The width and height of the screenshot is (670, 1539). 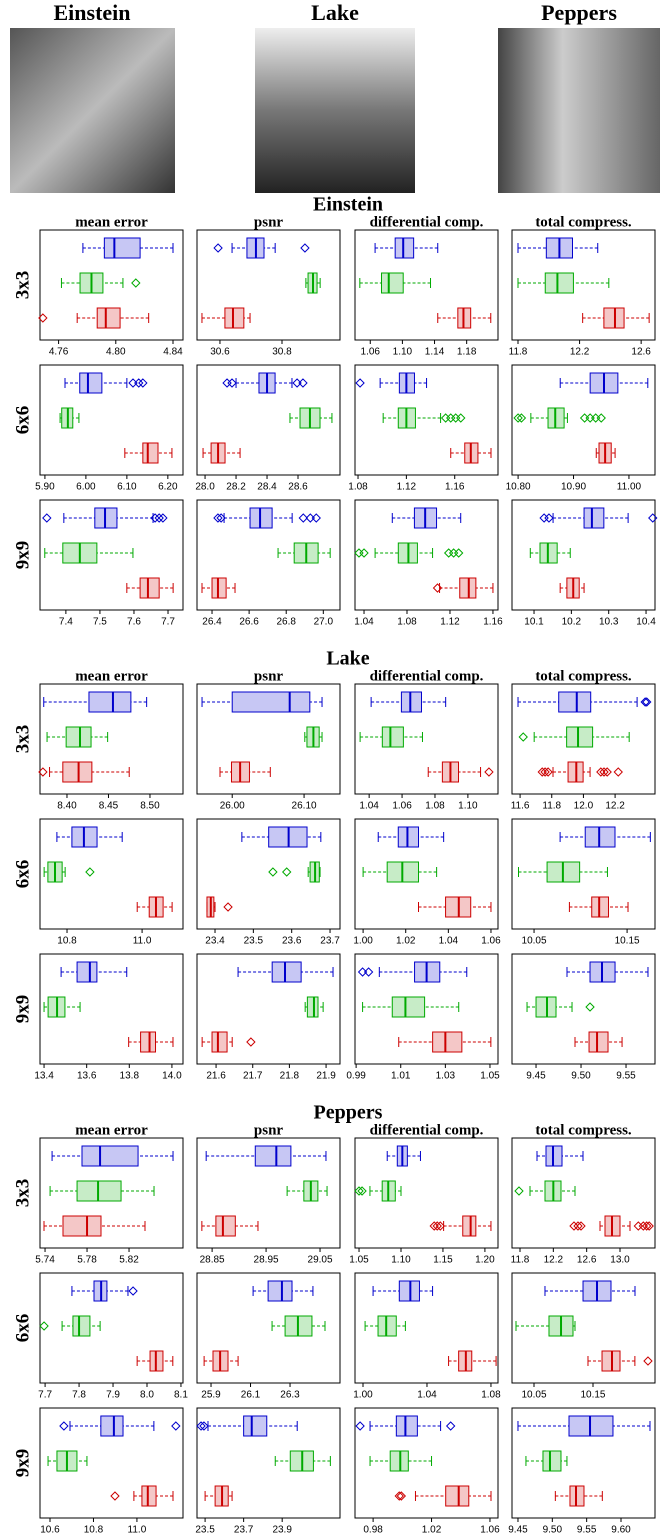 I want to click on x-tick-label: 9.45, so click(x=518, y=1530).